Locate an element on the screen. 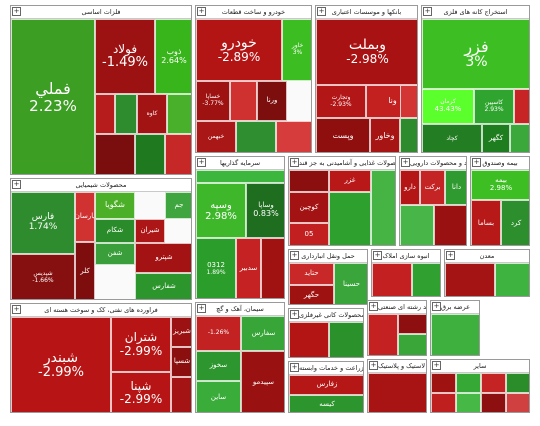 The height and width of the screenshot is (426, 540). stock-tile: ساین is located at coordinates (218, 396).